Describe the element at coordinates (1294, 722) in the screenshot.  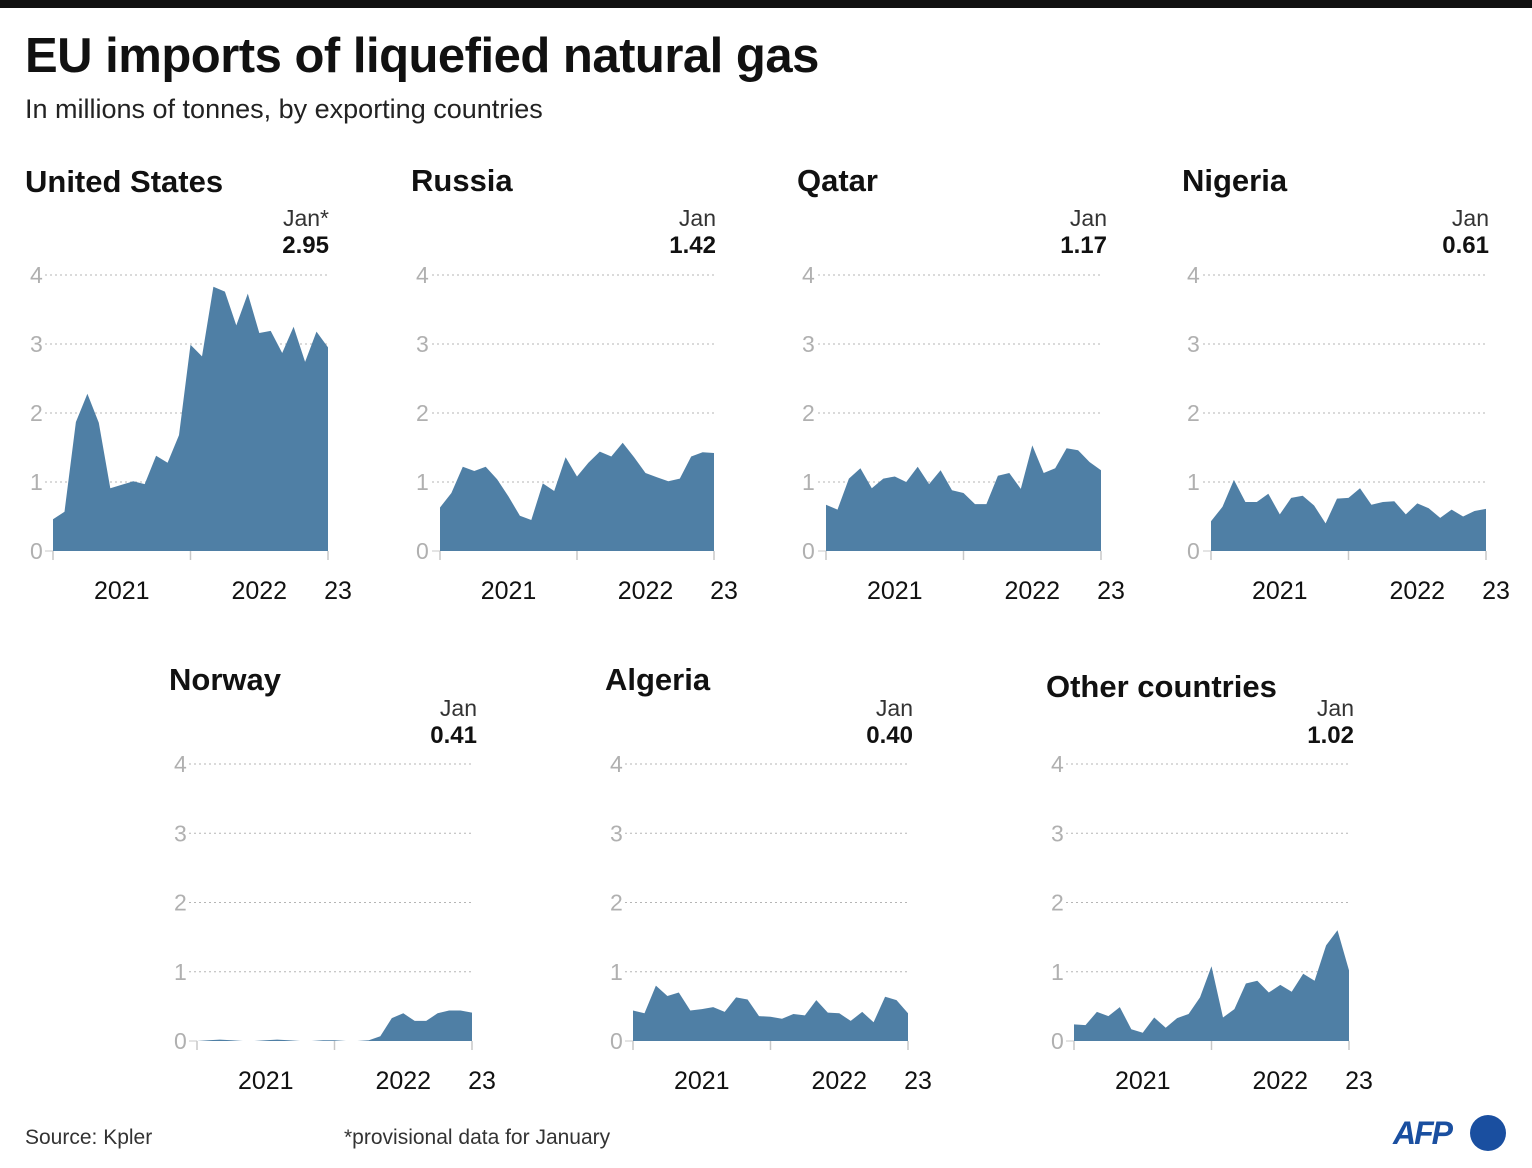
I see `last-label-other-countries: Jan 1.02` at that location.